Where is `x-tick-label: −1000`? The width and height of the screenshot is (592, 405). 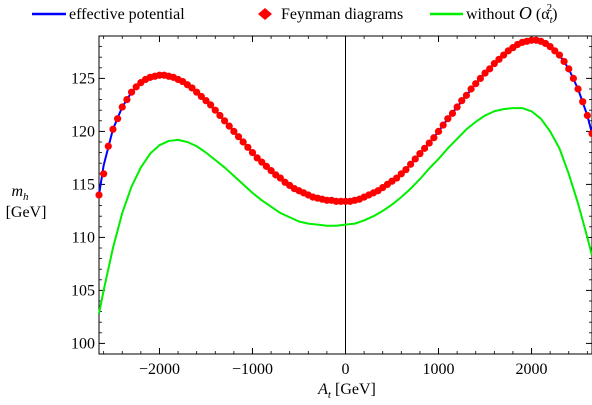 x-tick-label: −1000 is located at coordinates (252, 369).